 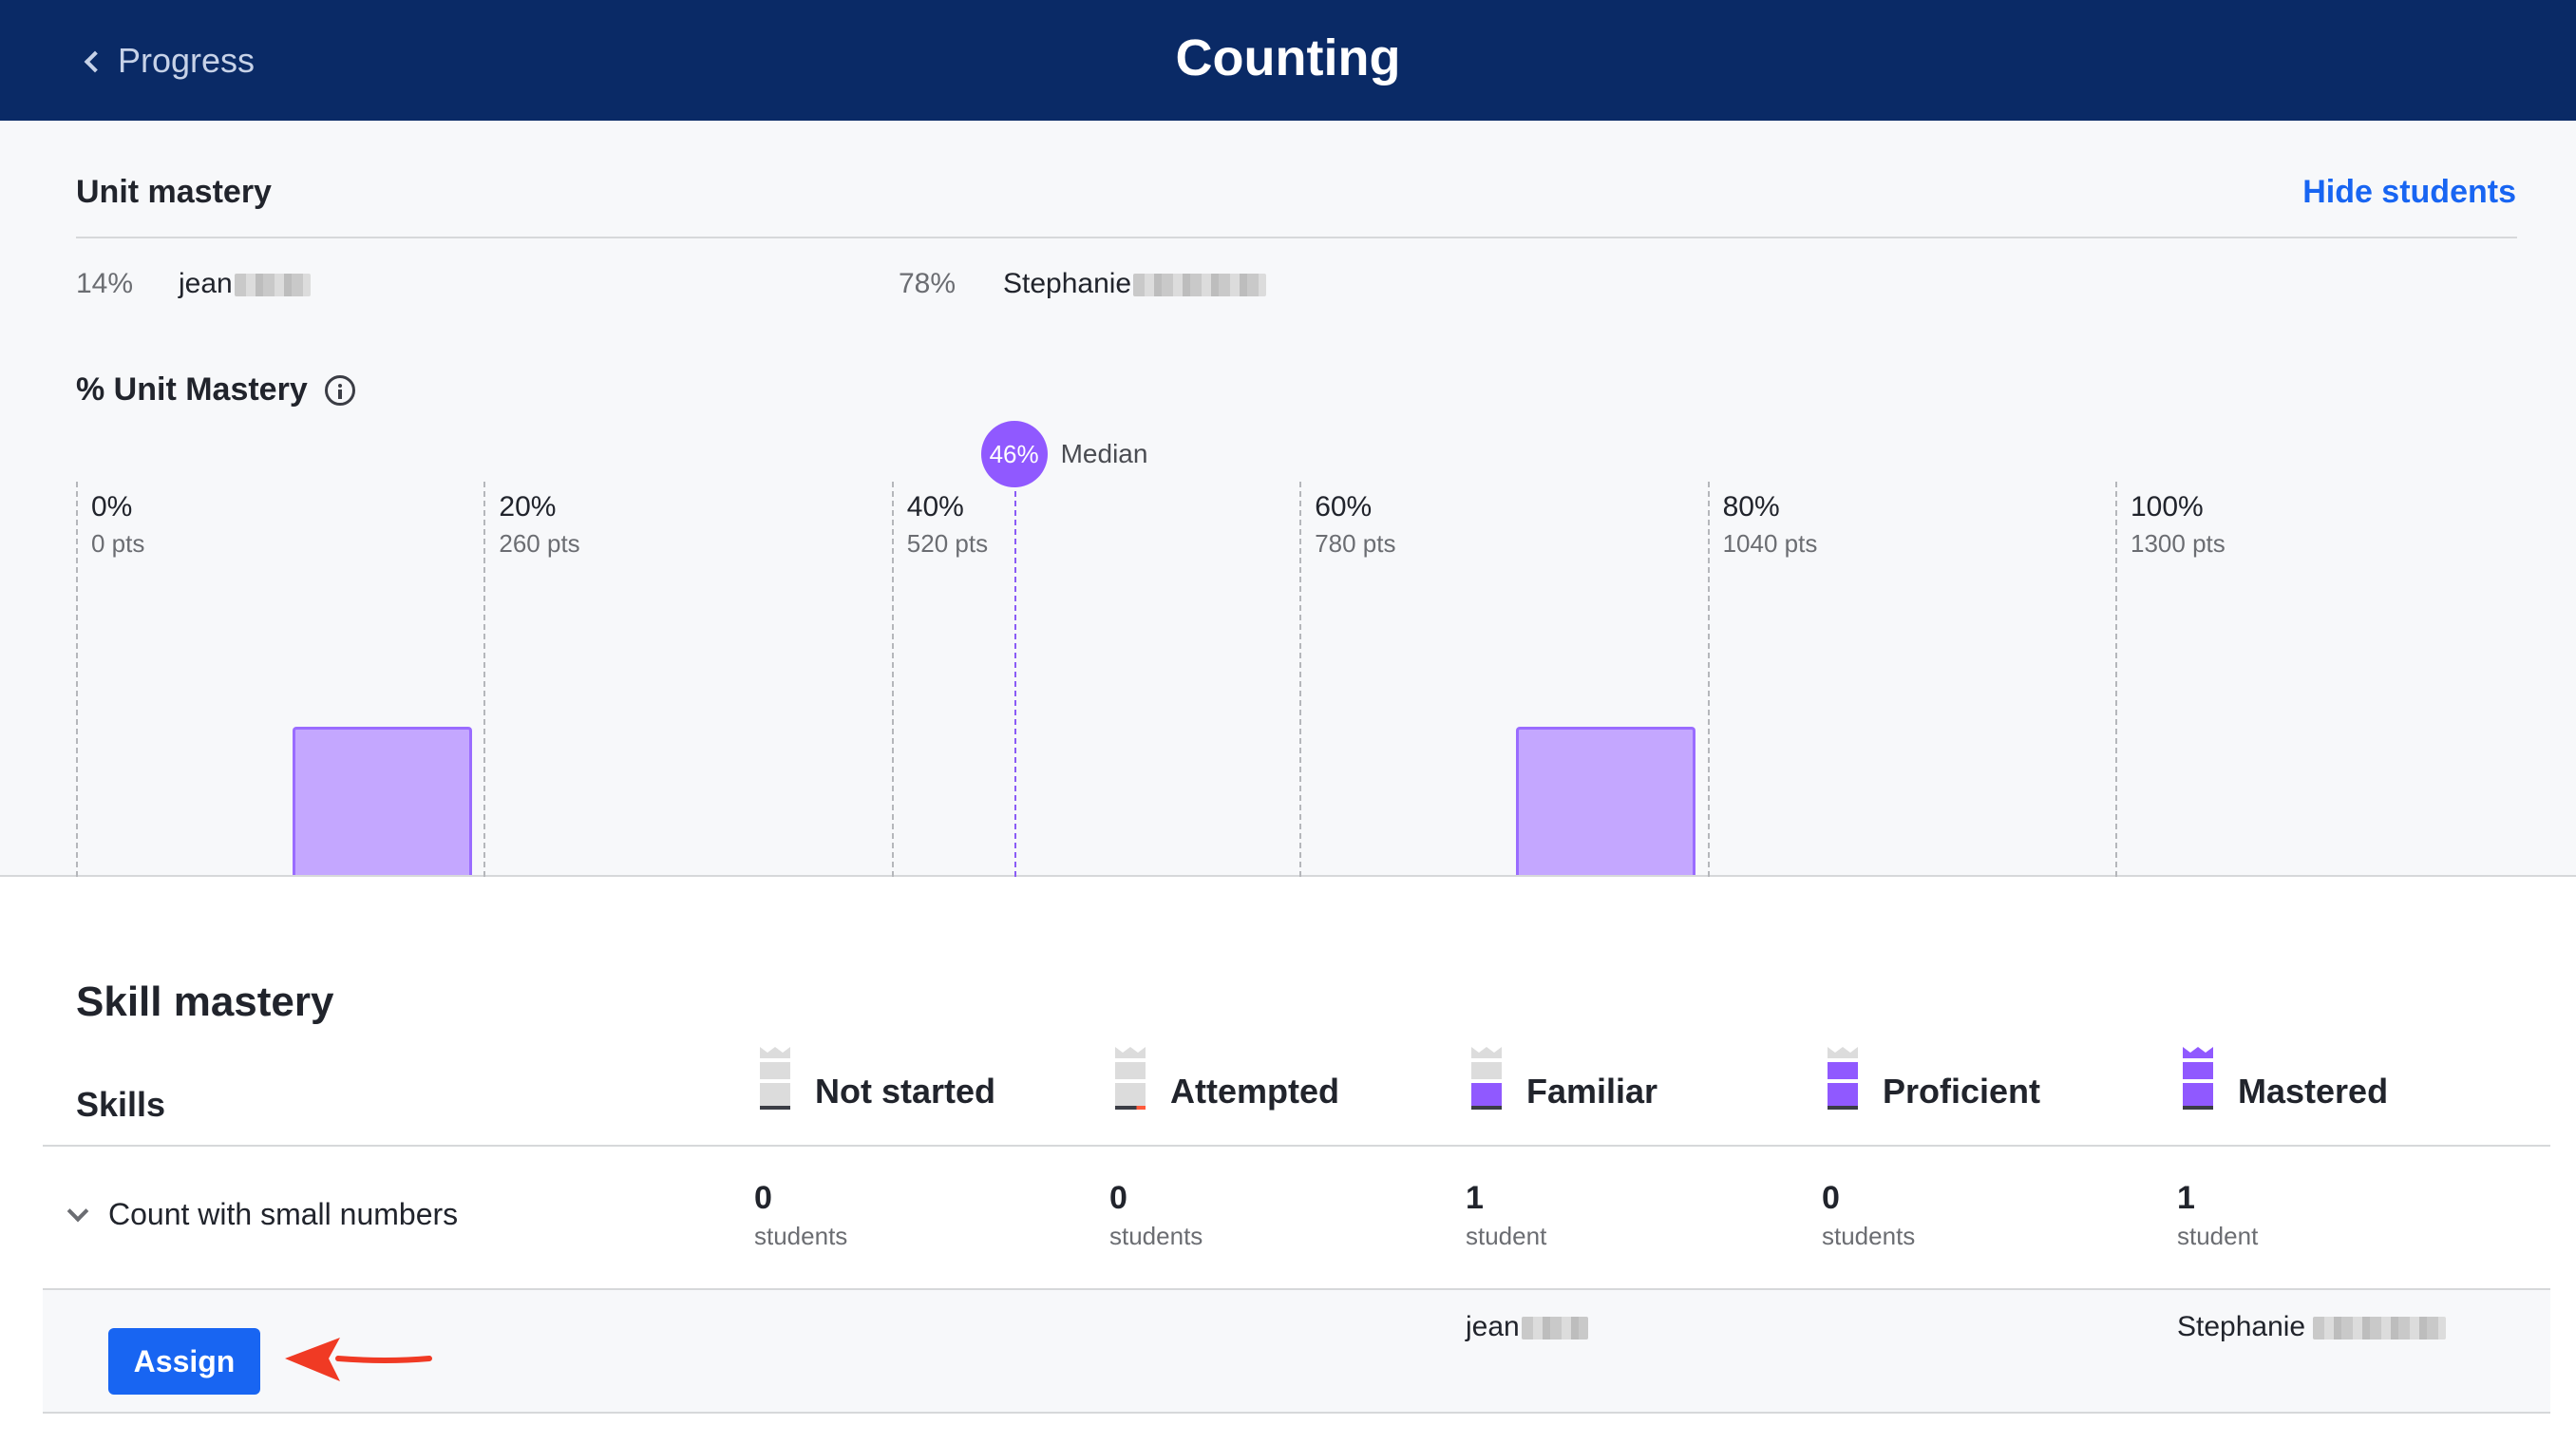 What do you see at coordinates (877, 1079) in the screenshot?
I see `column-not-started: Not started` at bounding box center [877, 1079].